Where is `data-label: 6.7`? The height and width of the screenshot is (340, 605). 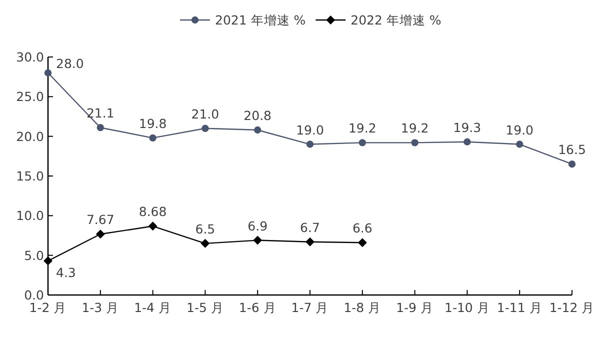 data-label: 6.7 is located at coordinates (310, 227).